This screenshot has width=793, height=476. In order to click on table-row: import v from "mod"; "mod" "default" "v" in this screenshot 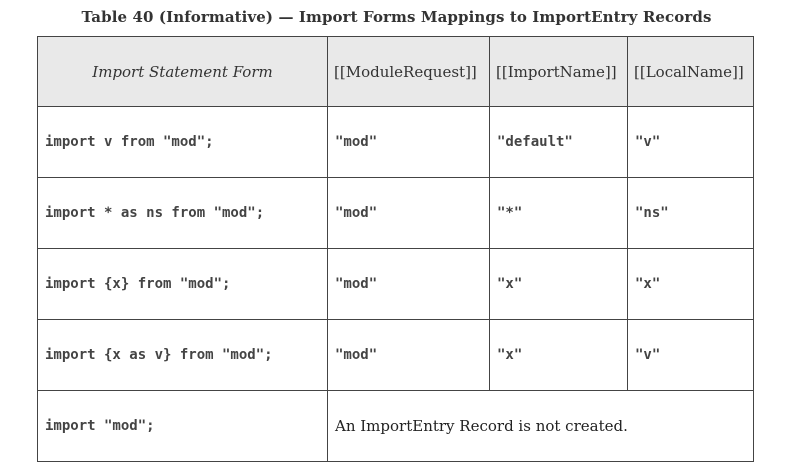, I will do `click(395, 142)`.